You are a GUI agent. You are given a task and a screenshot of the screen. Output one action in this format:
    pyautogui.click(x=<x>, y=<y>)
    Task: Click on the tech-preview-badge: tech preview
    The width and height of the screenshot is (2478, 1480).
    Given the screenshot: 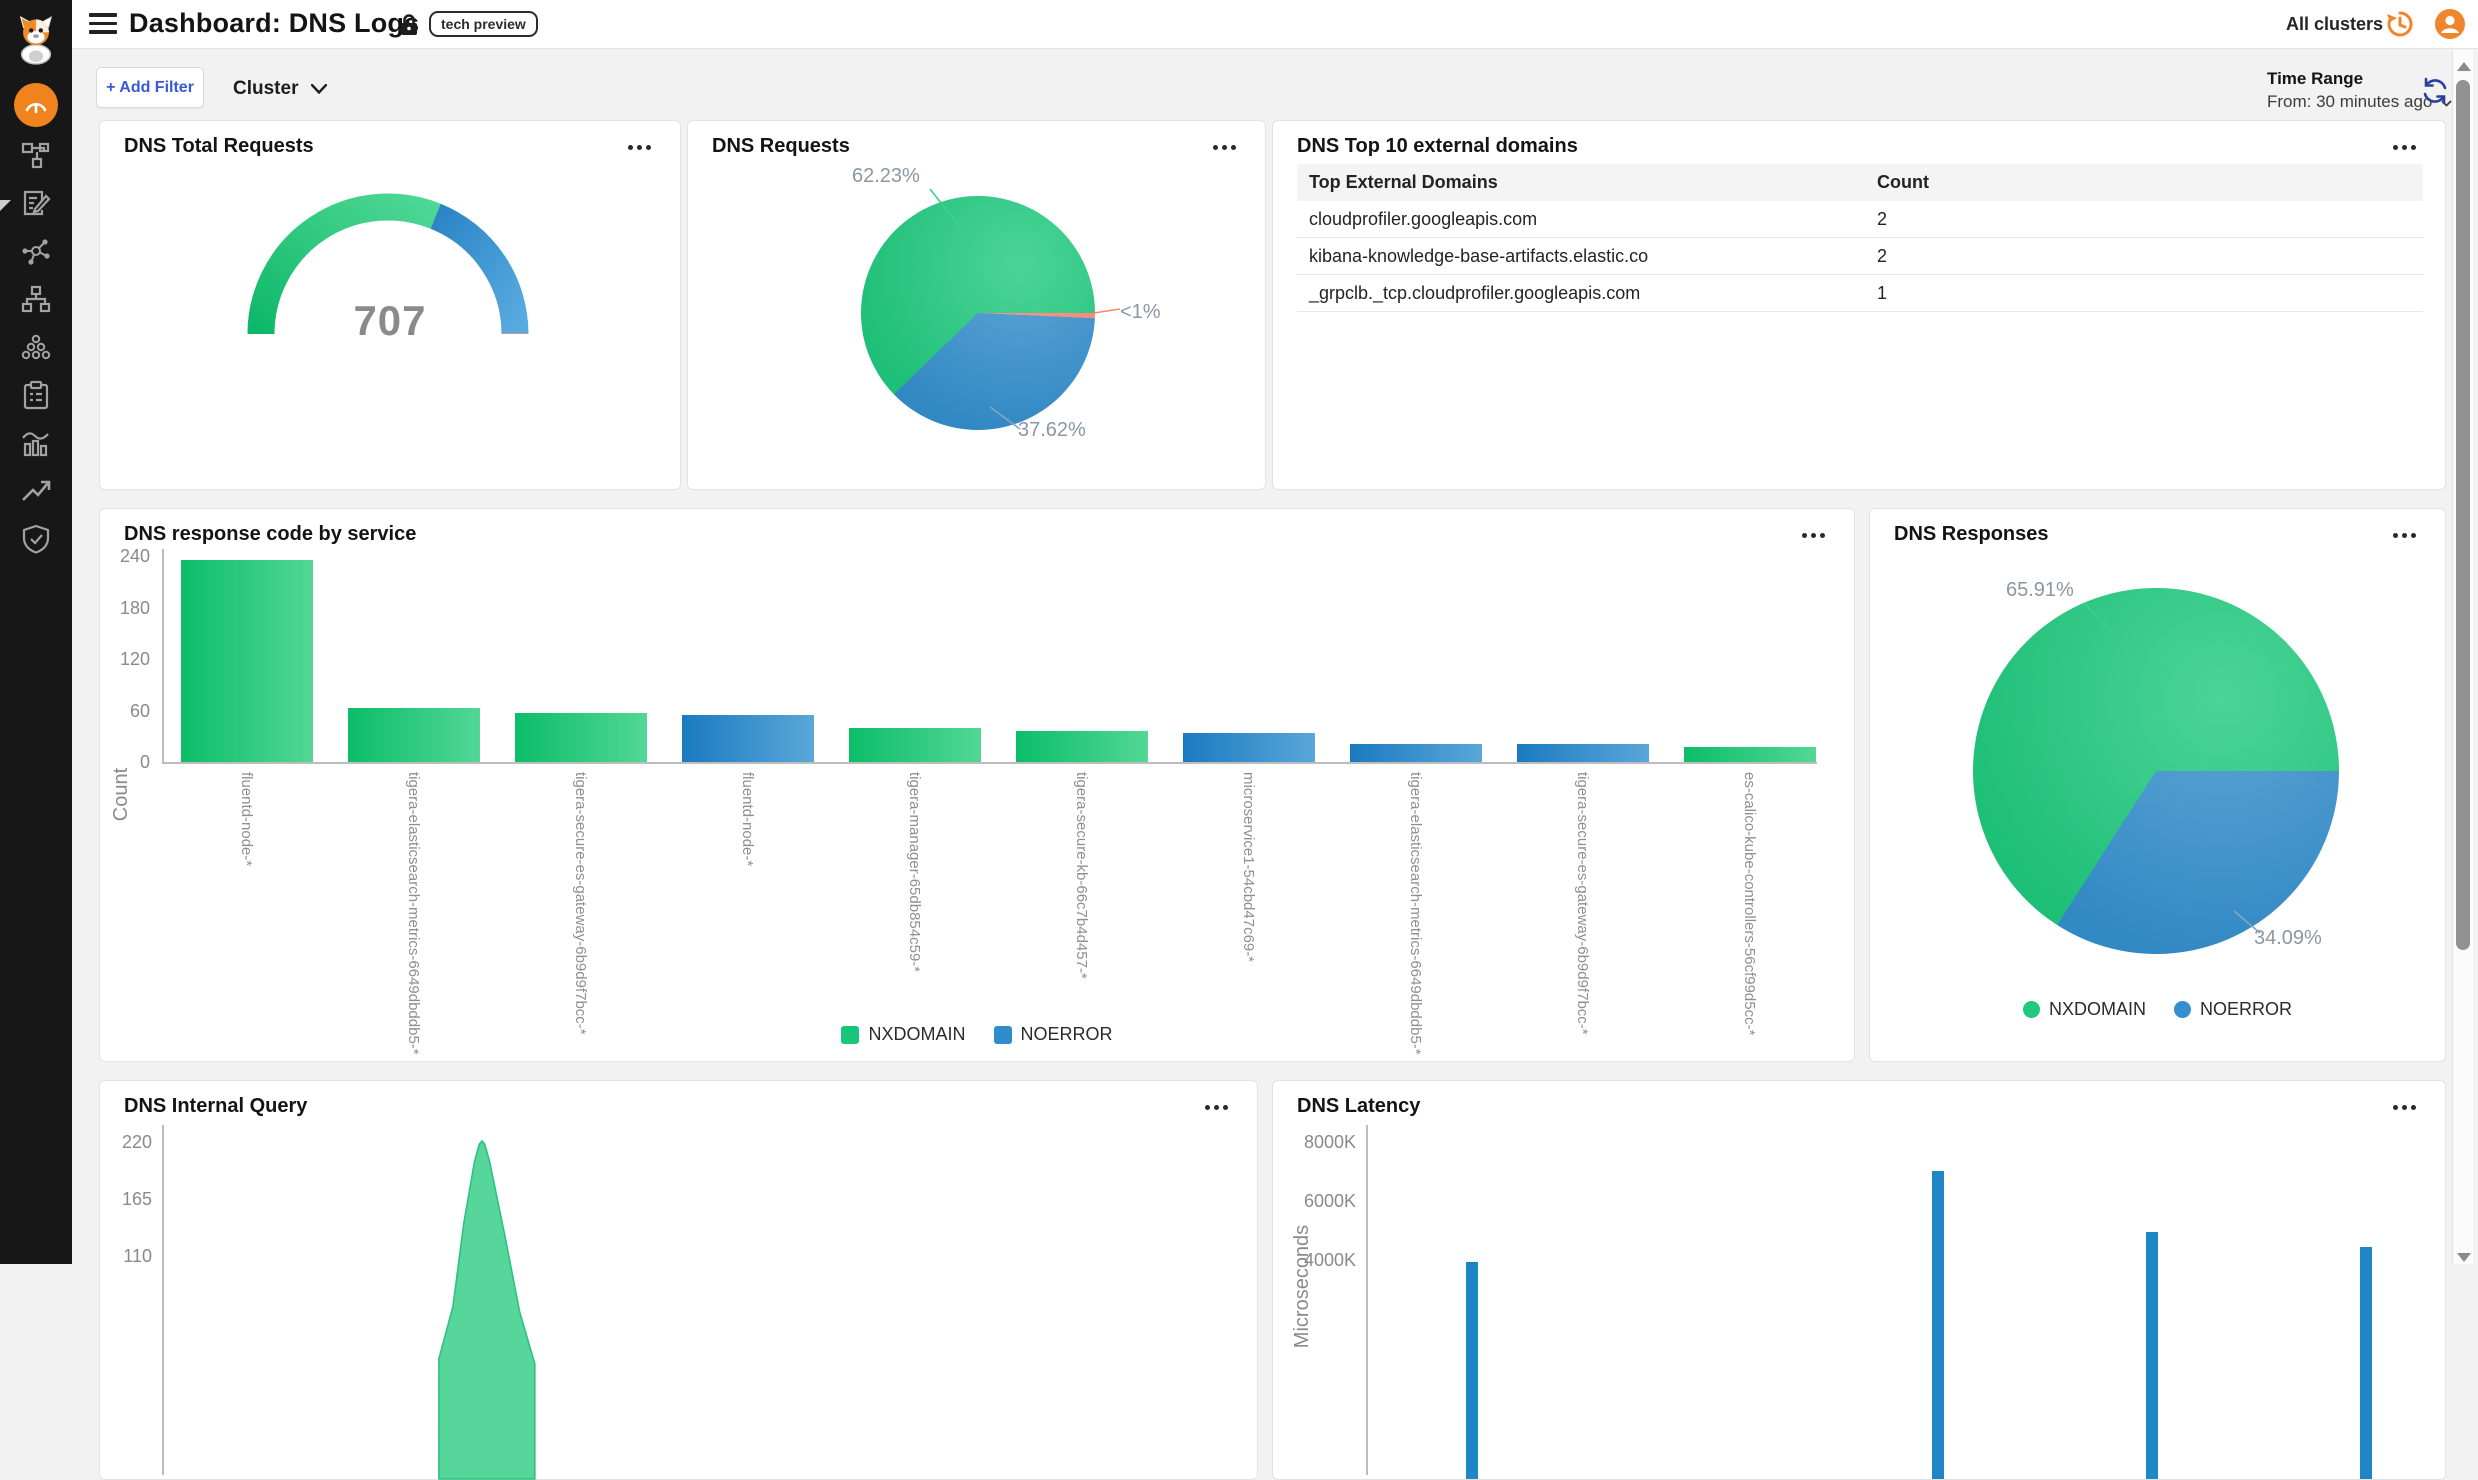 What is the action you would take?
    pyautogui.click(x=483, y=24)
    